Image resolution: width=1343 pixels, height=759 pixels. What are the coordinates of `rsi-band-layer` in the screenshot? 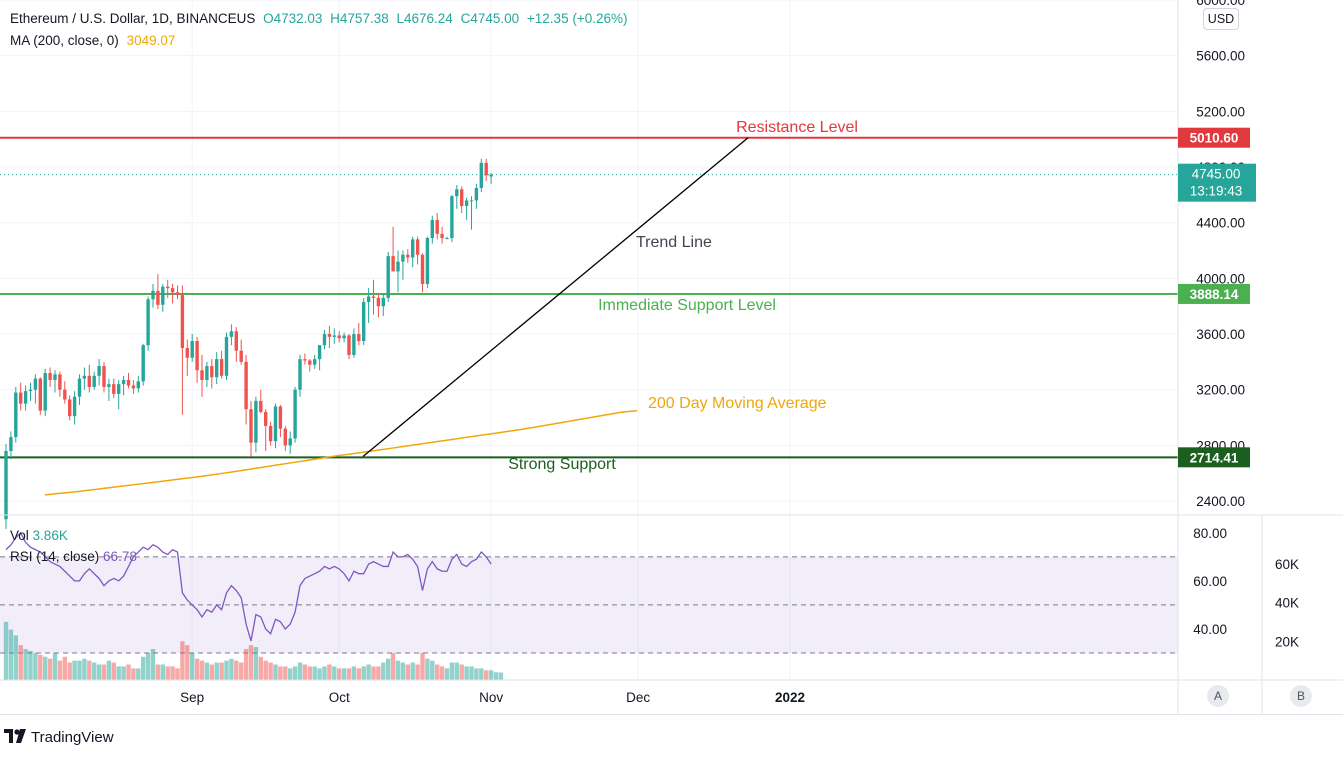 It's located at (589, 605).